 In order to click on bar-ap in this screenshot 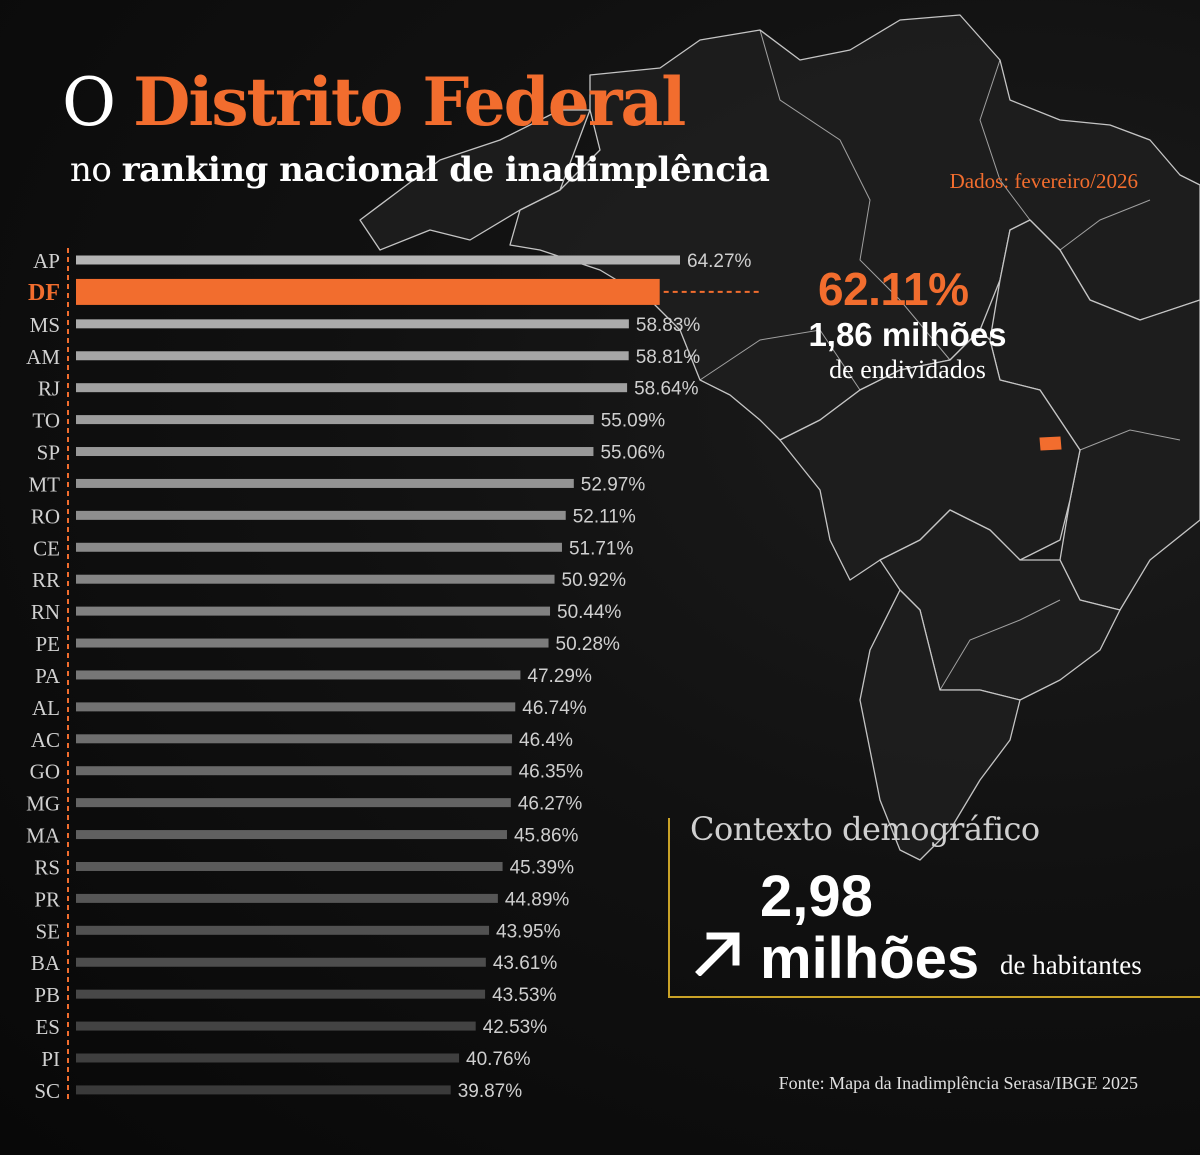, I will do `click(378, 260)`.